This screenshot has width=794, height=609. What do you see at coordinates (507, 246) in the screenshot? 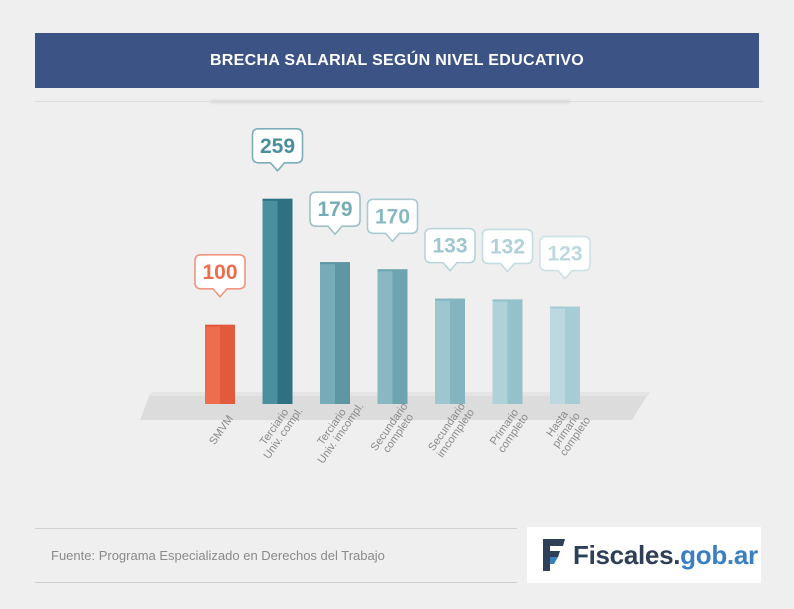
I see `data-label: 132` at bounding box center [507, 246].